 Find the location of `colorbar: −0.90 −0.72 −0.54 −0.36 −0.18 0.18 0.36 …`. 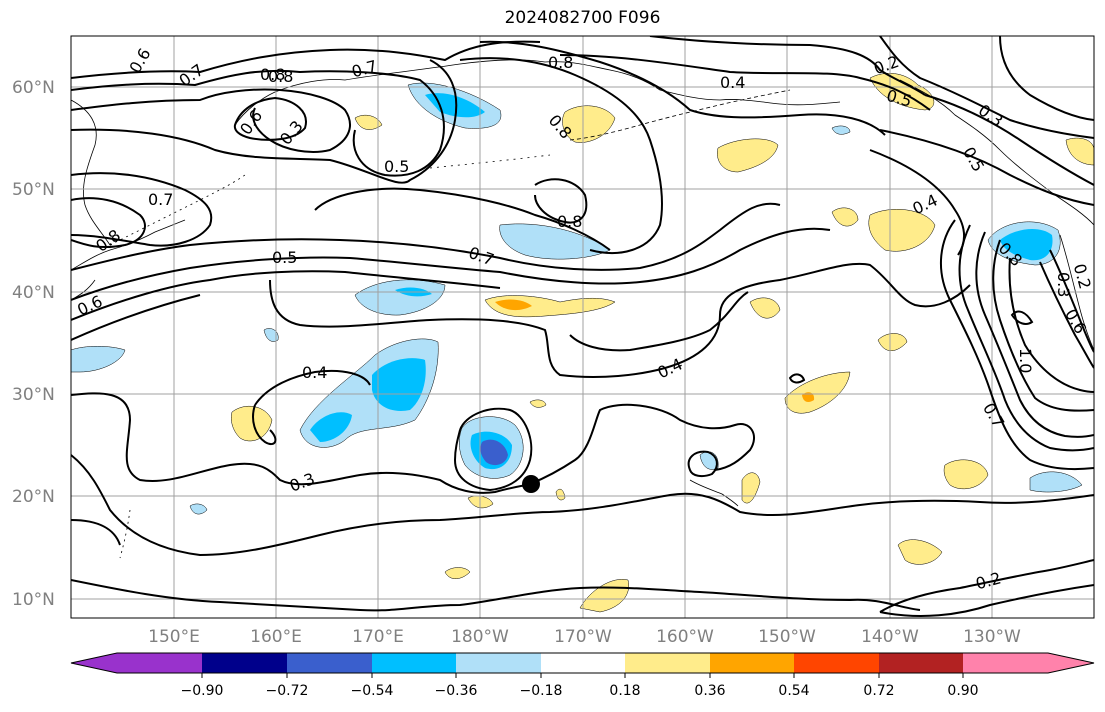

colorbar: −0.90 −0.72 −0.54 −0.36 −0.18 0.18 0.36 … is located at coordinates (582, 675).